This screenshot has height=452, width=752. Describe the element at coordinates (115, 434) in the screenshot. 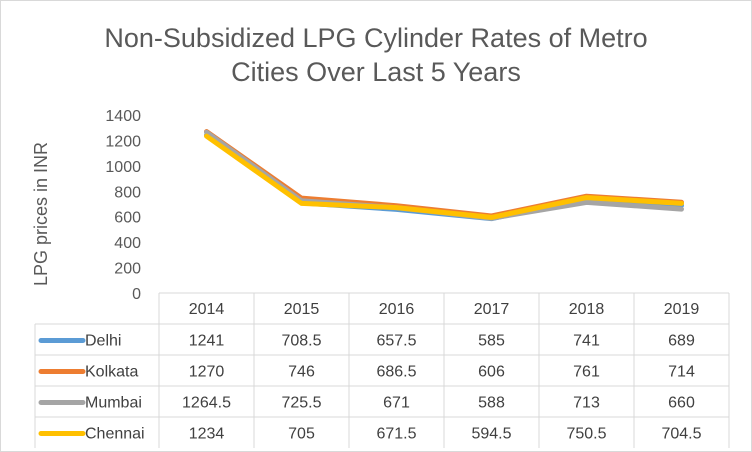

I see `legend-label-chennai: Chennai` at that location.